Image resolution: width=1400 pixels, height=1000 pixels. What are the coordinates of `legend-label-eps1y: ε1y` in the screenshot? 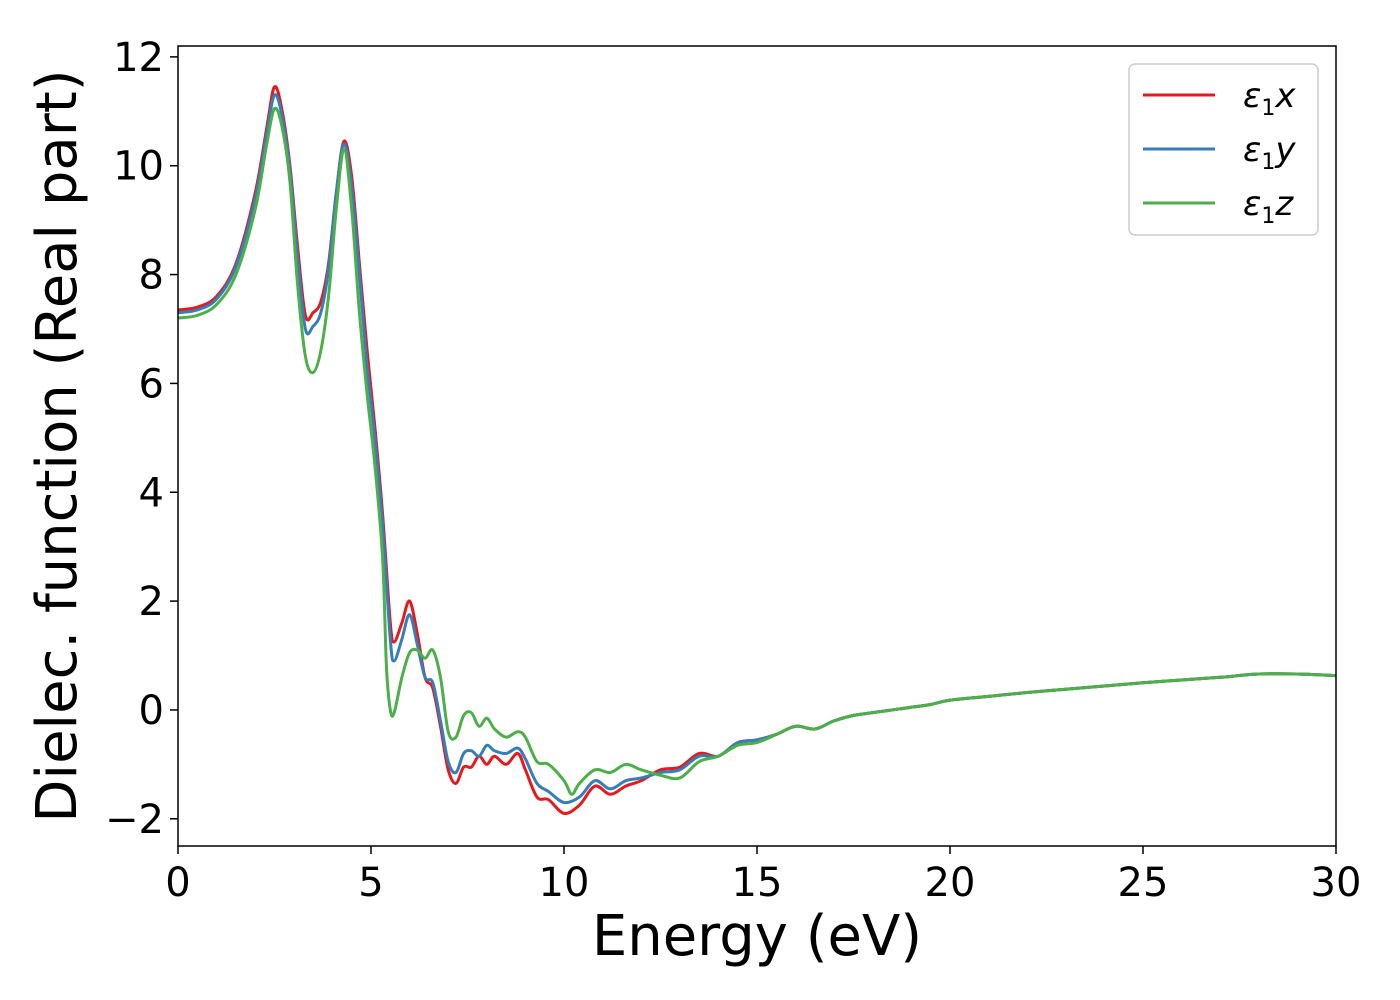 It's located at (1269, 152).